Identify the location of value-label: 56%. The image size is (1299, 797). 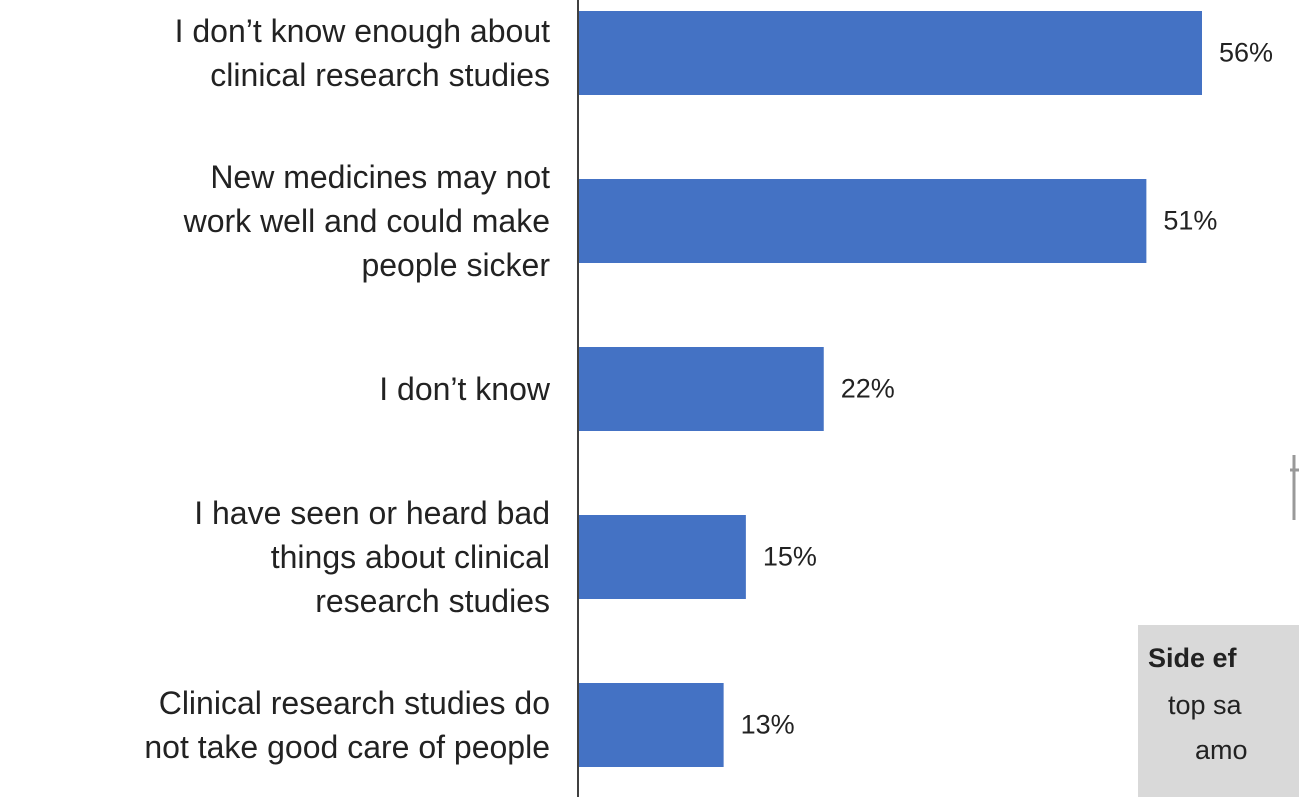
(1246, 52).